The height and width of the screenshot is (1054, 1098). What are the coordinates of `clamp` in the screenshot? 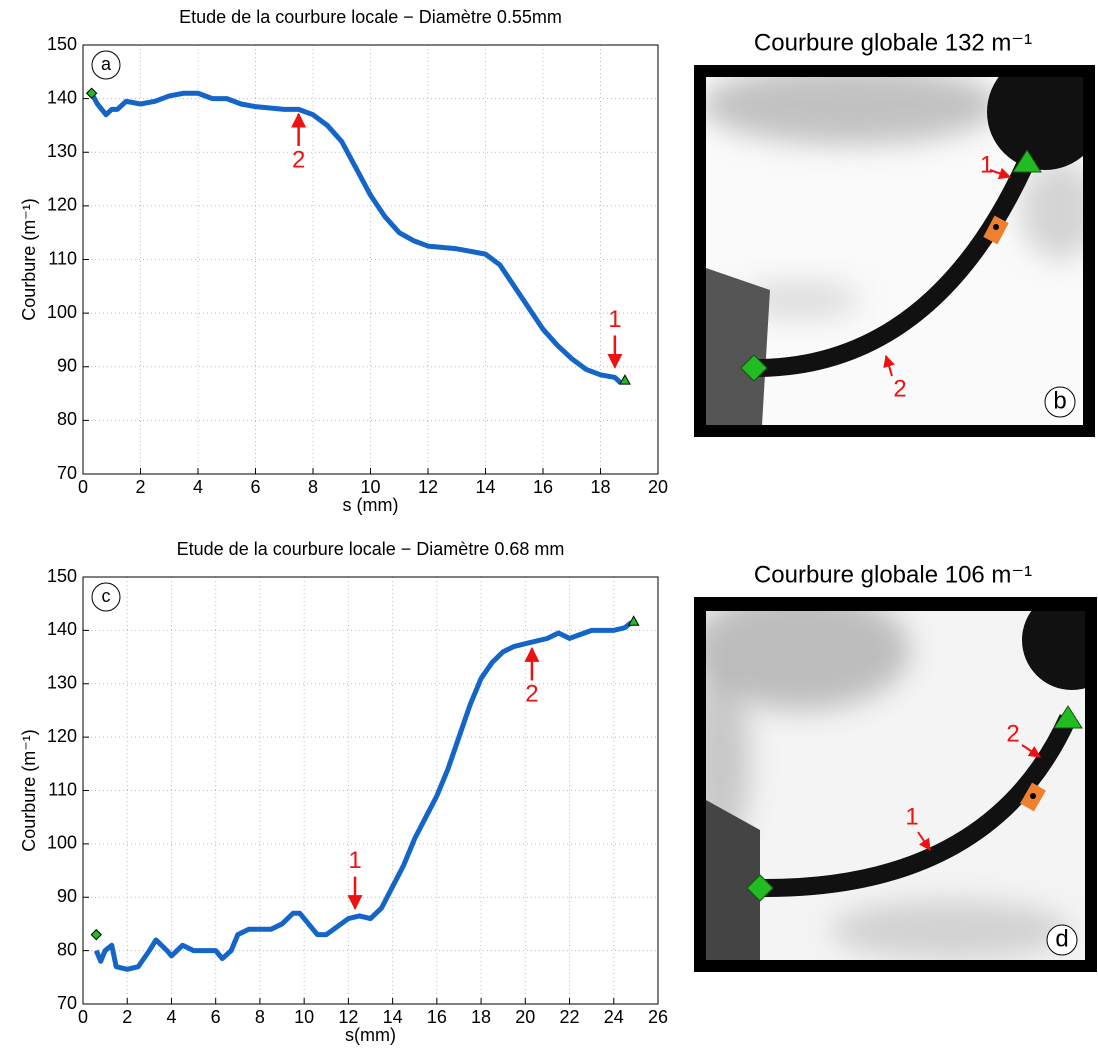 It's located at (733, 880).